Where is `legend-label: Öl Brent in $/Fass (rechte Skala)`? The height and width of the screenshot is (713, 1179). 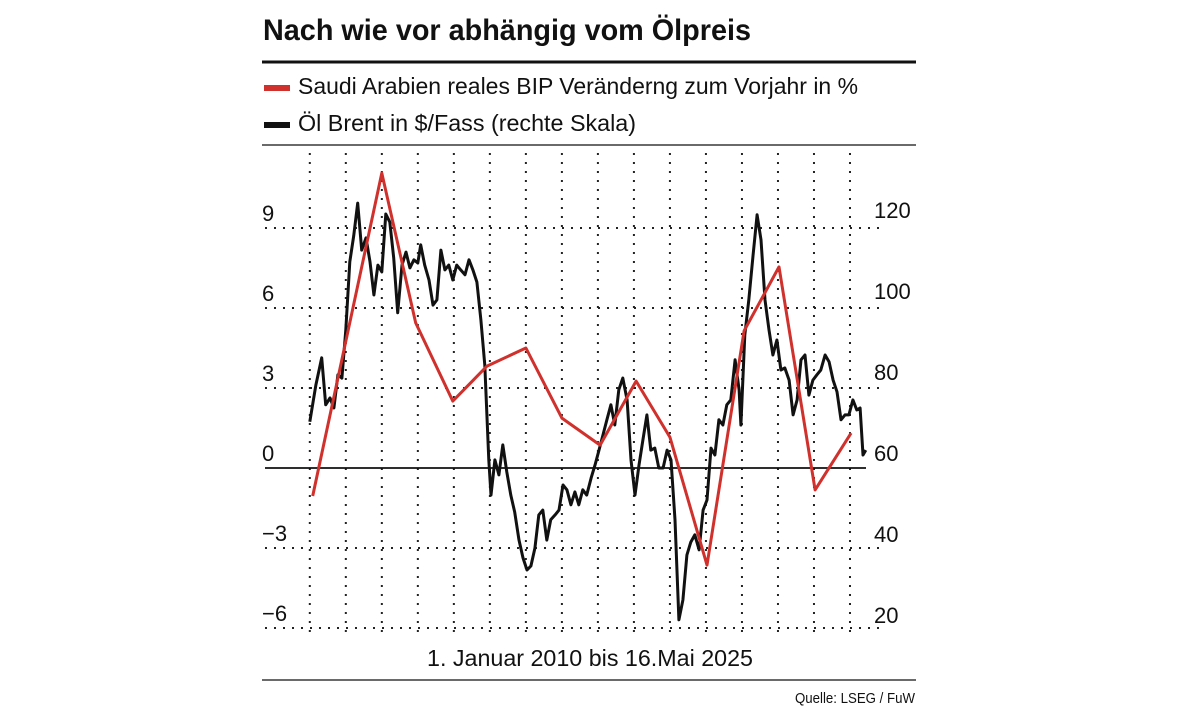
legend-label: Öl Brent in $/Fass (rechte Skala) is located at coordinates (467, 123).